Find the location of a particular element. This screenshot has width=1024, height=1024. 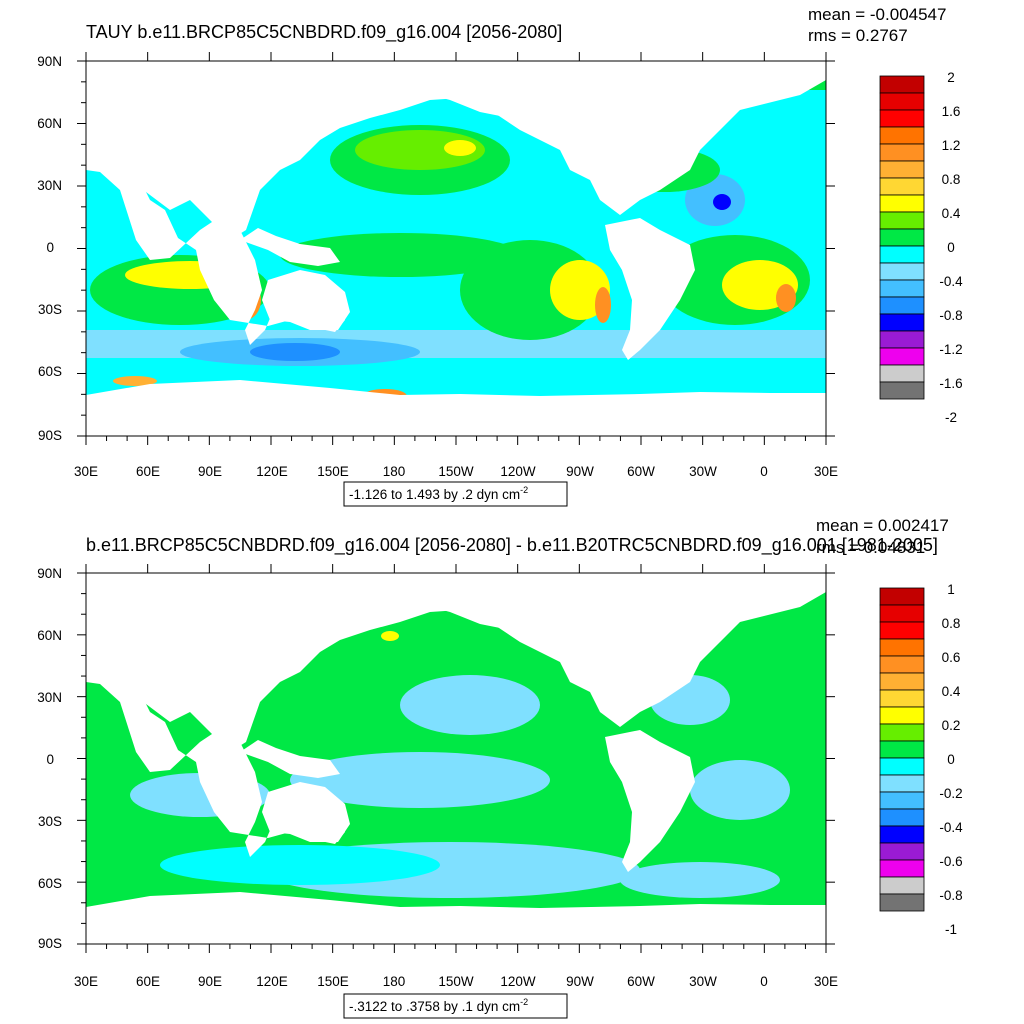

equatorial-green is located at coordinates (400, 255).